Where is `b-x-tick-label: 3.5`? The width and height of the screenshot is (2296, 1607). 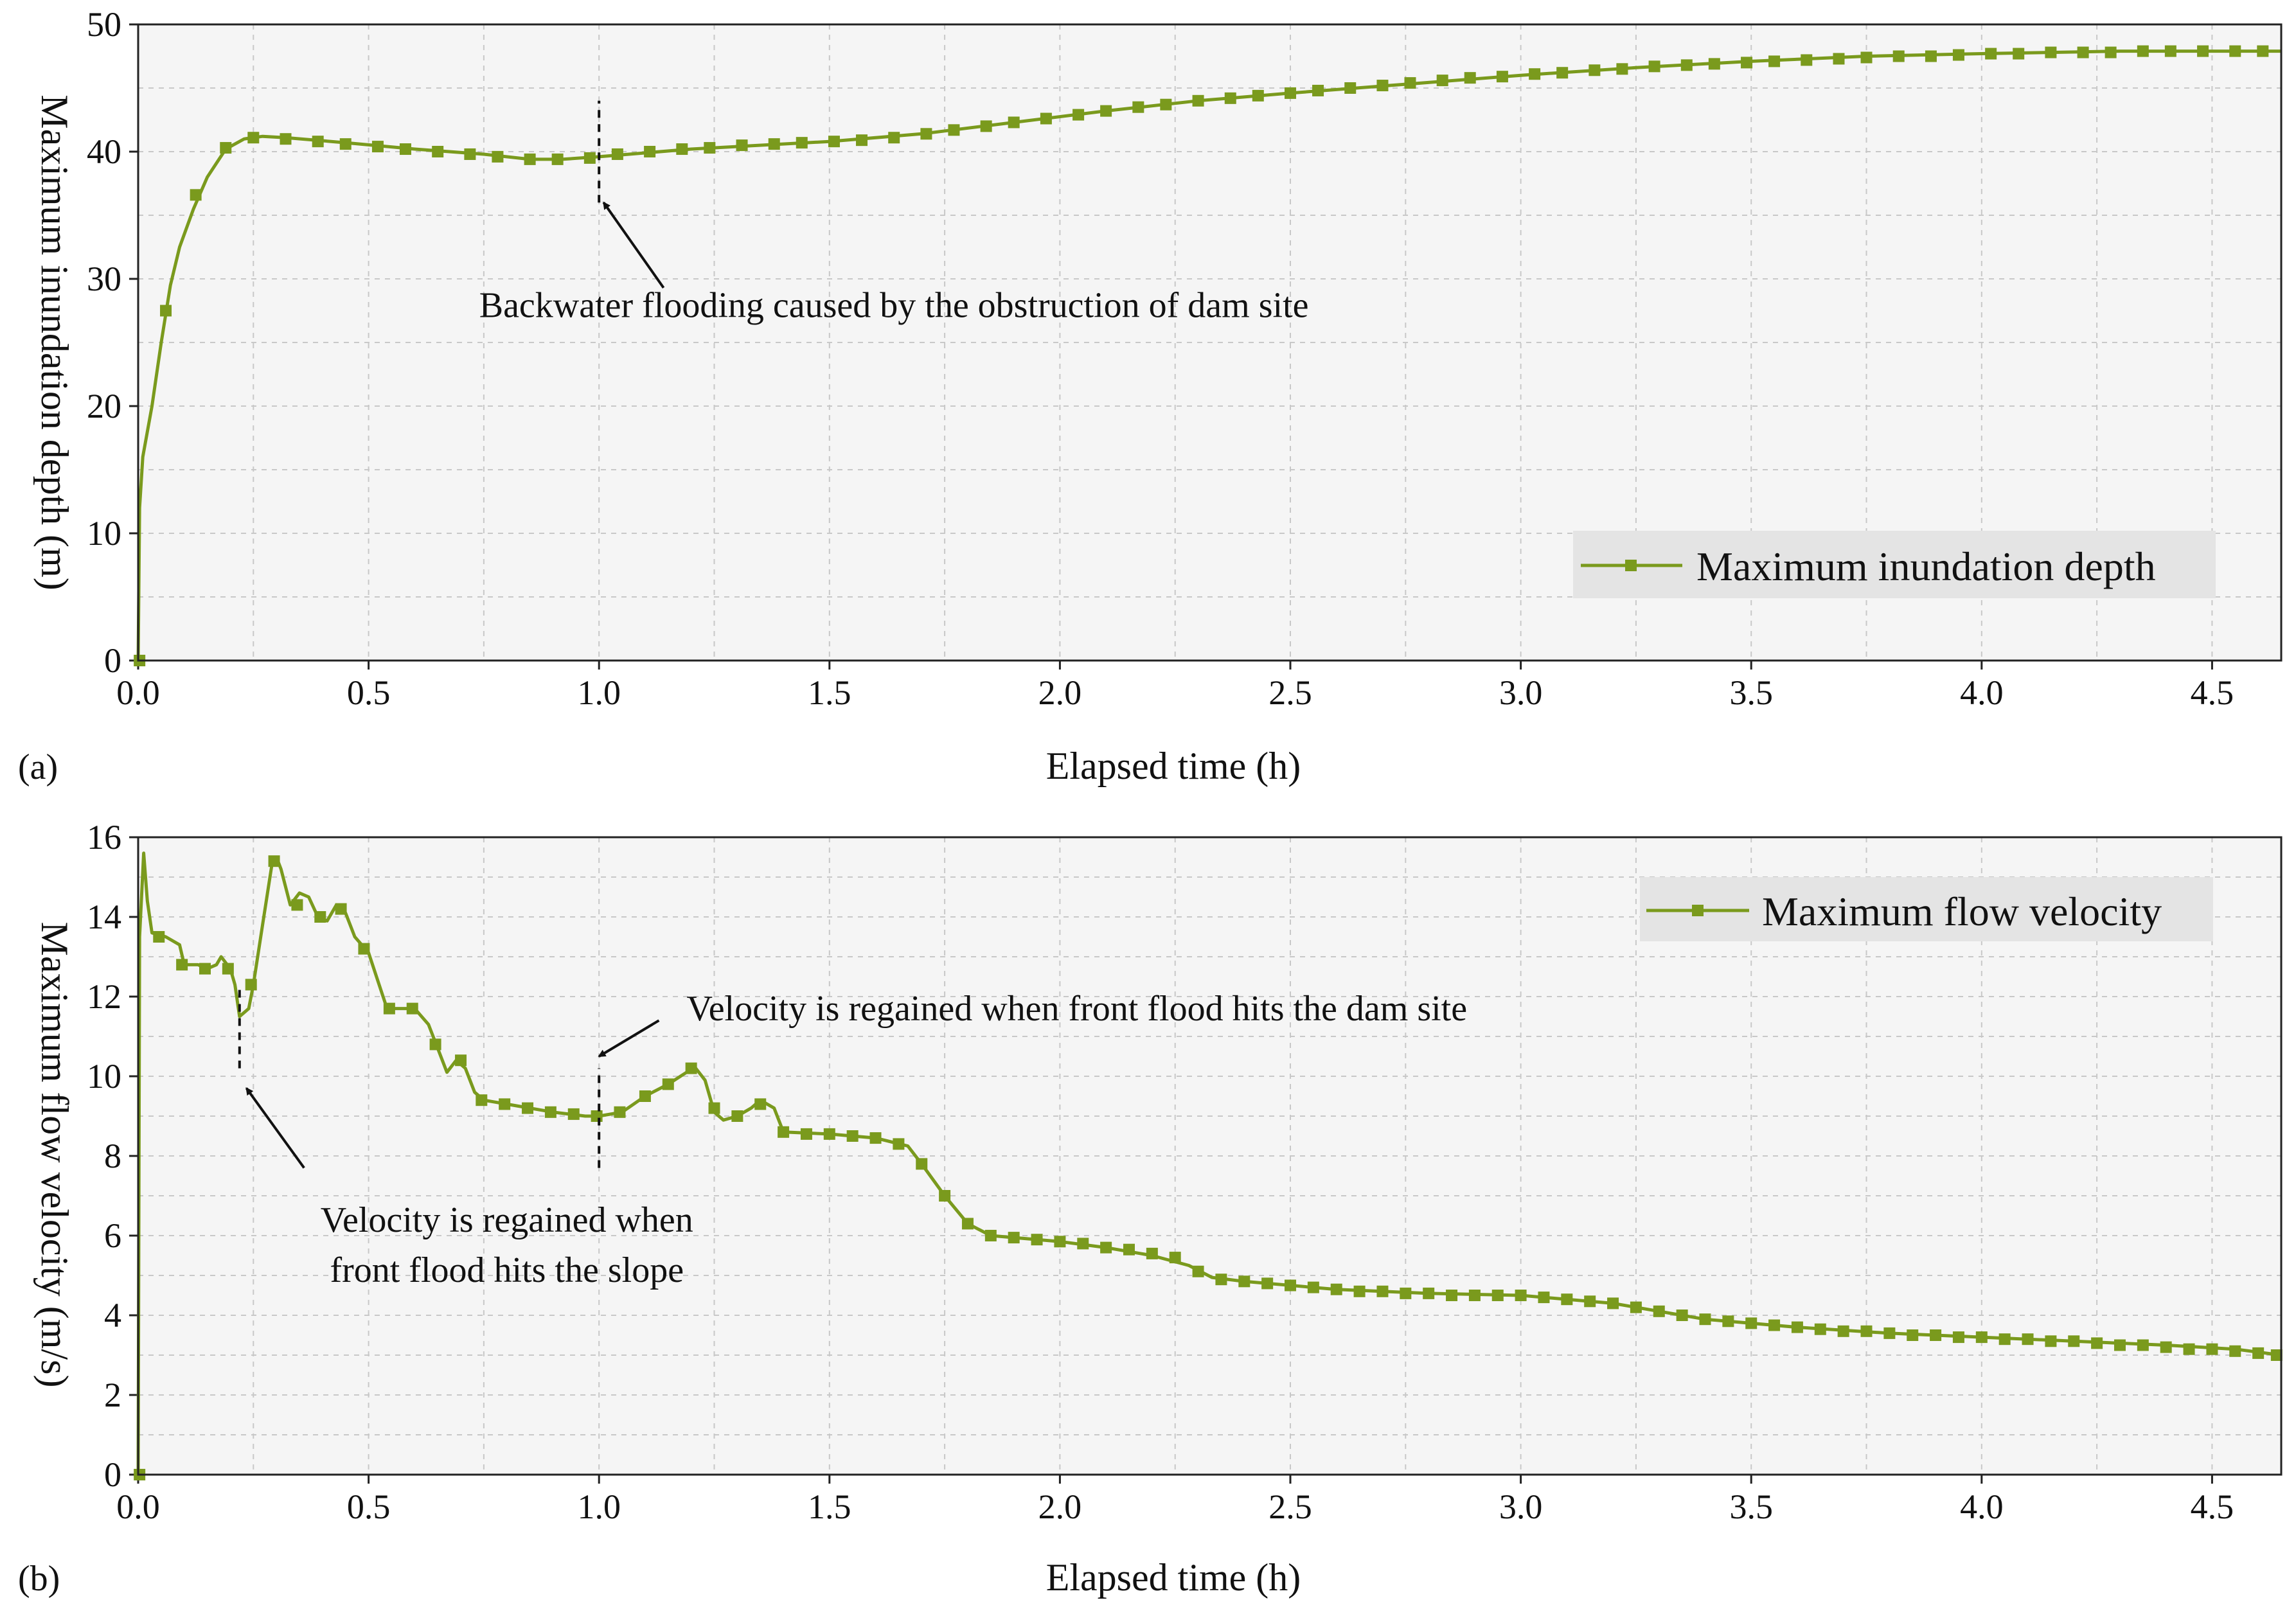 b-x-tick-label: 3.5 is located at coordinates (1751, 1507).